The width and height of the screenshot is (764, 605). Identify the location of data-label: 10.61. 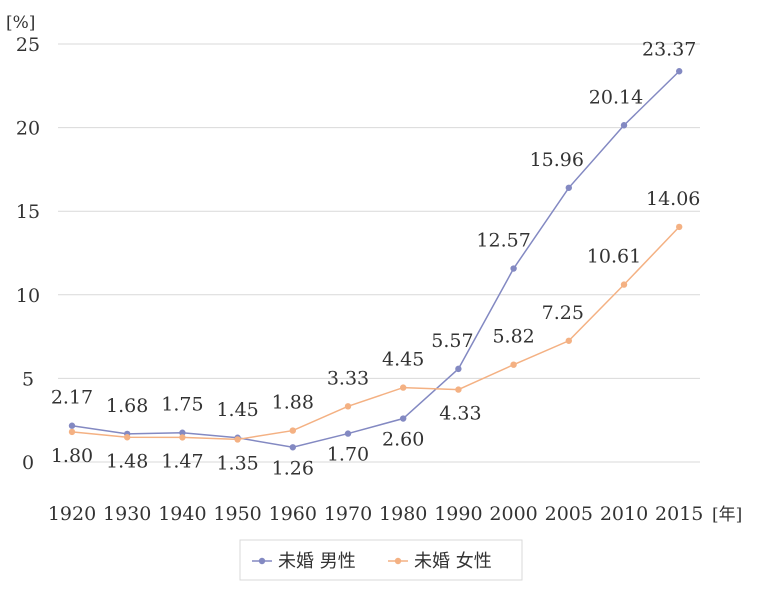
(614, 257).